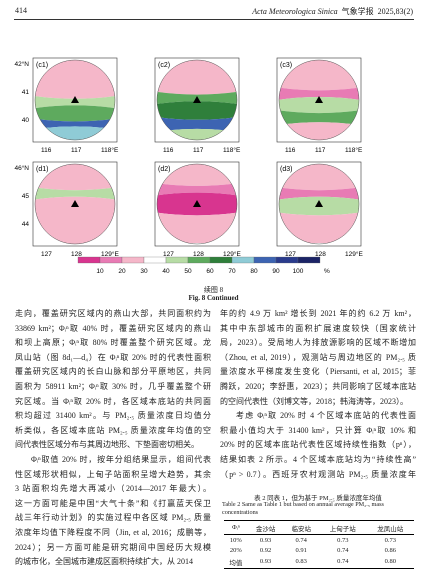 This screenshot has width=427, height=579. I want to click on text-line: 3 站面积均先增大再减小（2014—2017 年最大）。, so click(113, 489).